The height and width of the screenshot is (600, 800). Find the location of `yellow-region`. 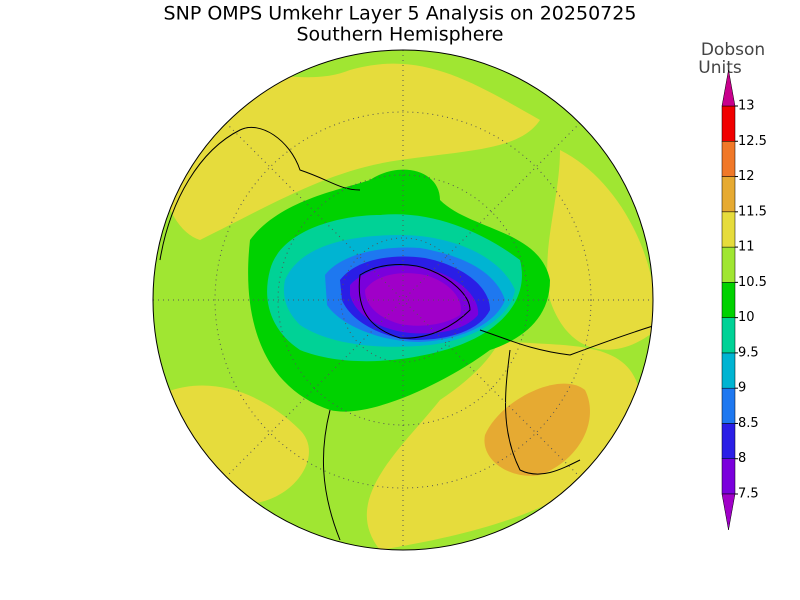

yellow-region is located at coordinates (346, 151).